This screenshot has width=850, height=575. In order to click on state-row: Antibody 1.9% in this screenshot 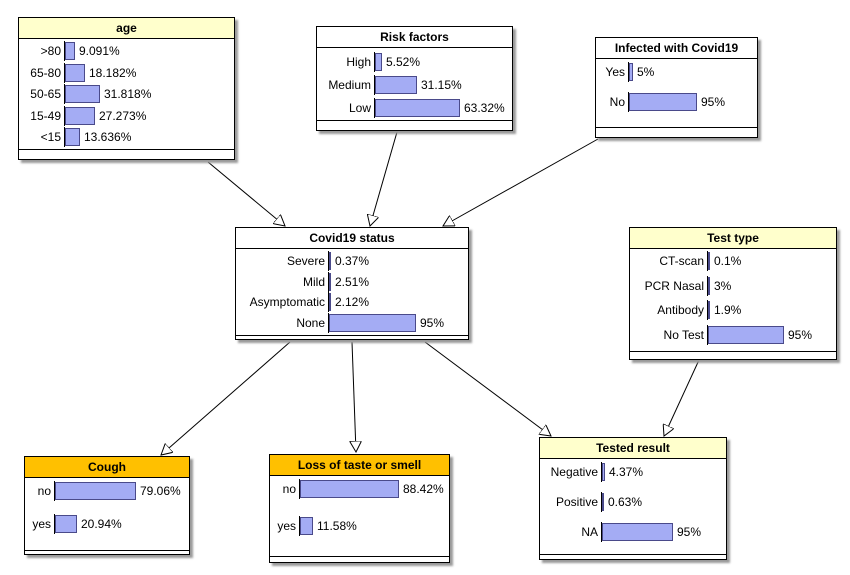, I will do `click(733, 310)`.